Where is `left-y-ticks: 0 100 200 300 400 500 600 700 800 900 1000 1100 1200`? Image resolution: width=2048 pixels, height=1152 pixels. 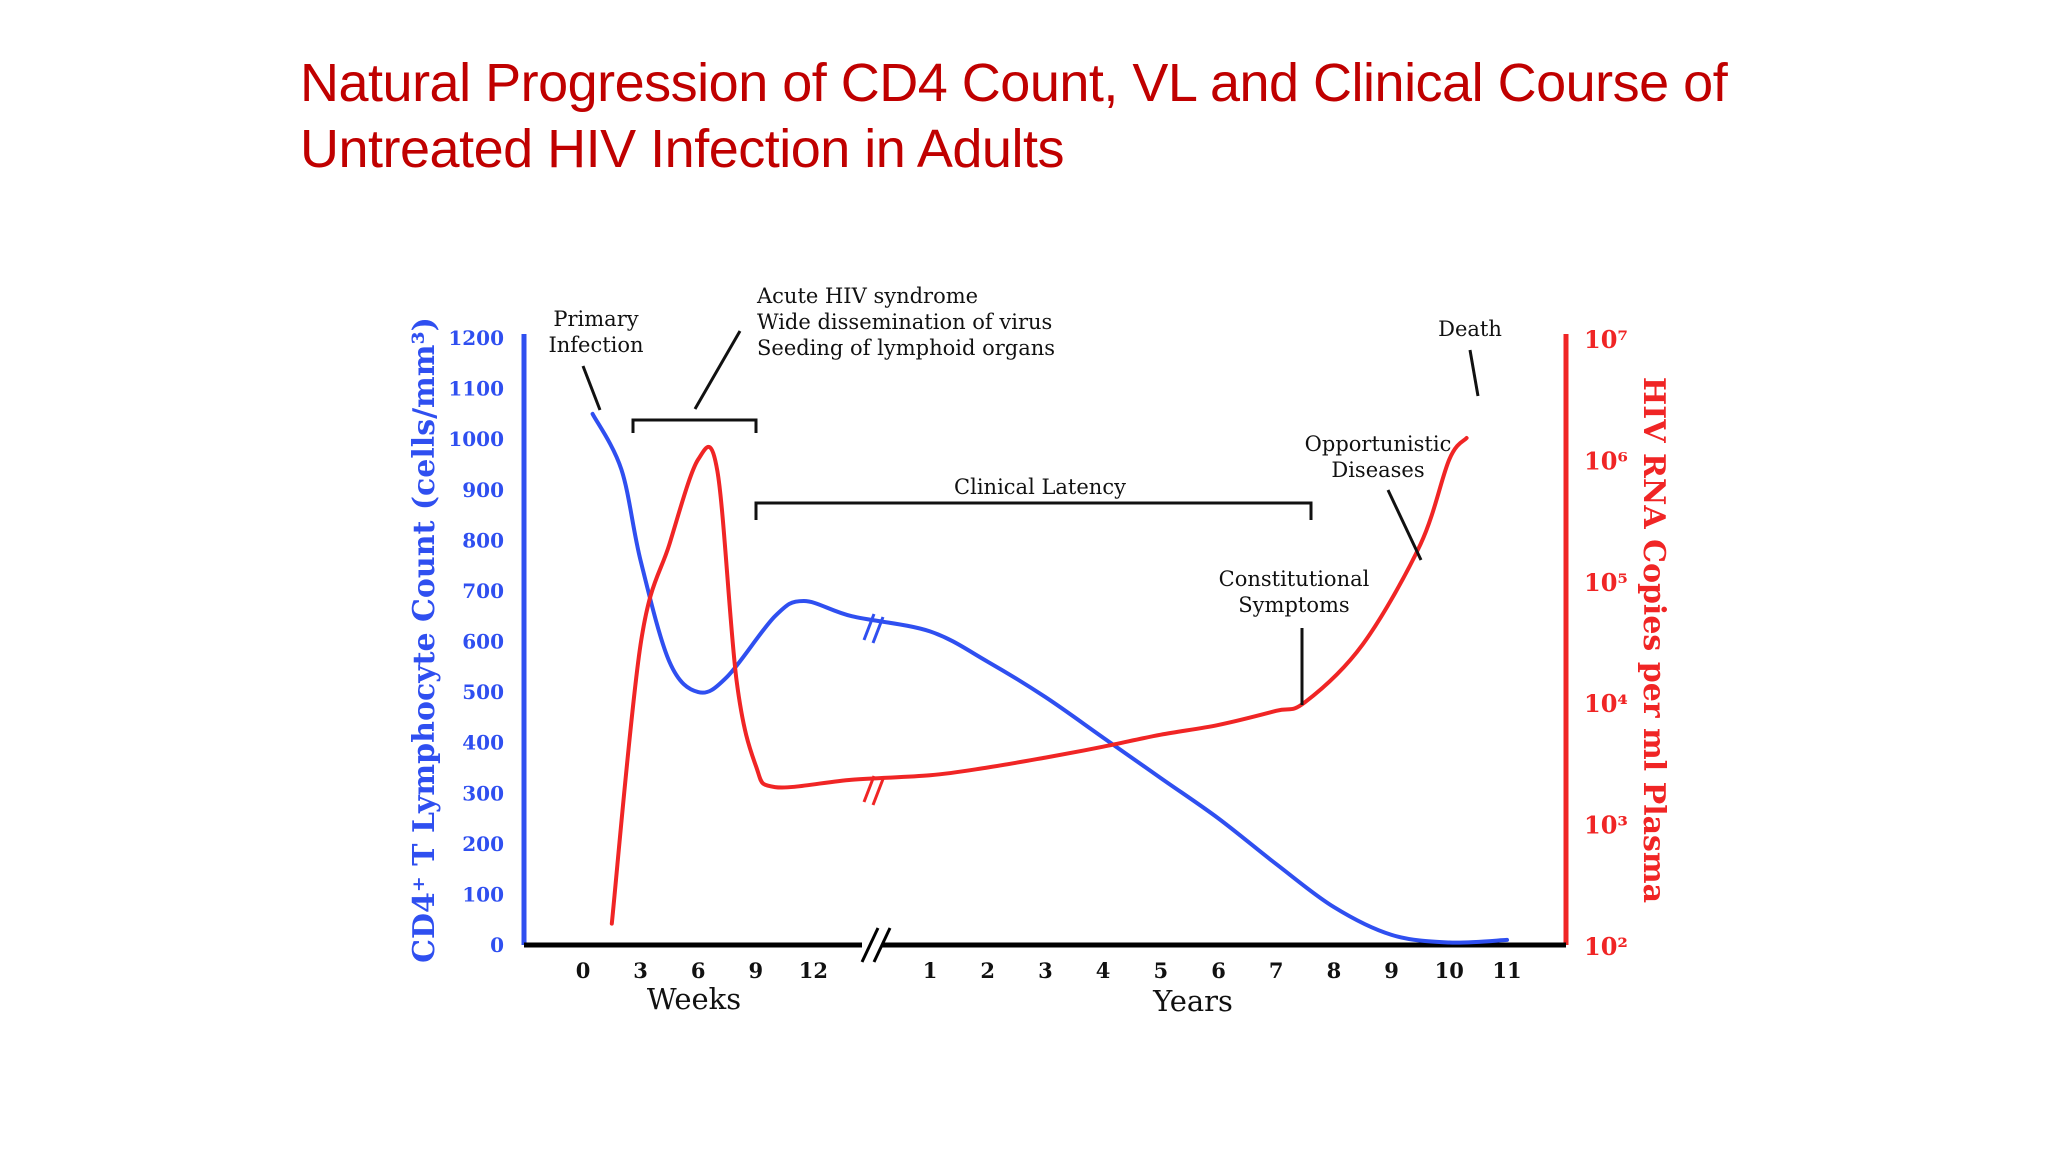
left-y-ticks: 0 100 200 300 400 500 600 700 800 900 1000 1100 1200 is located at coordinates (476, 641).